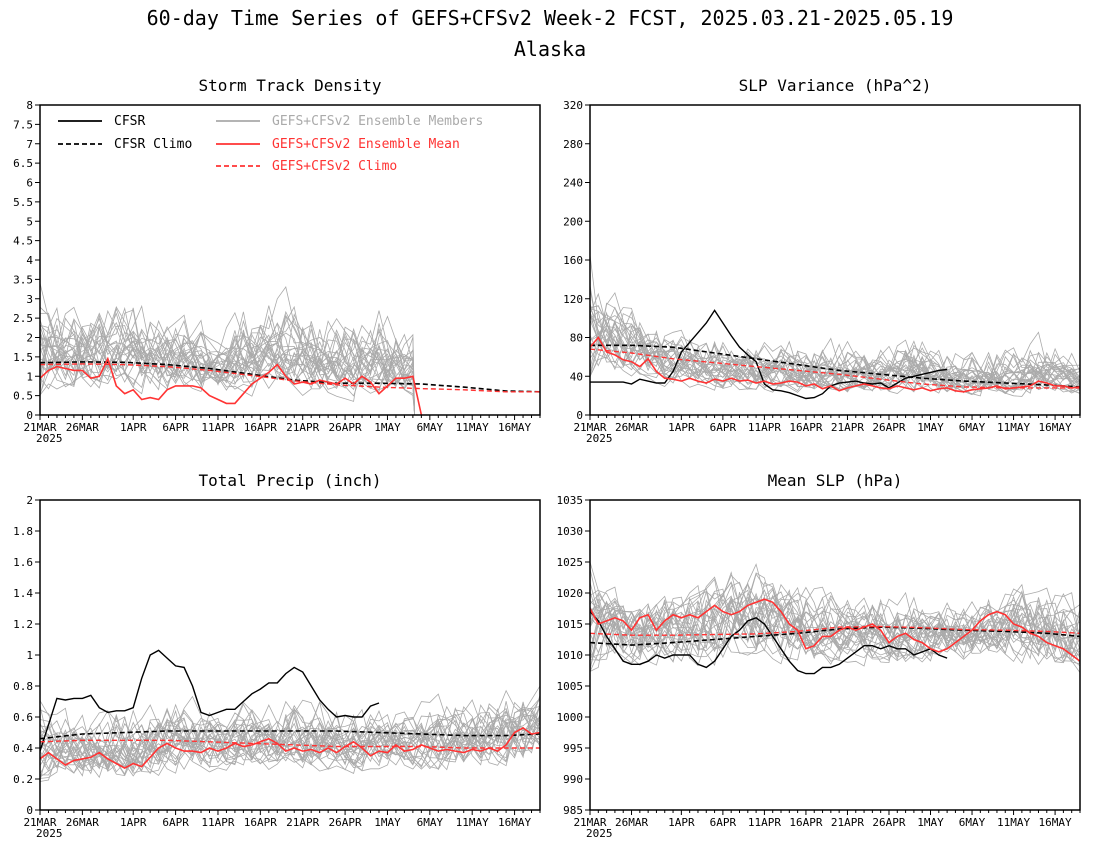  Describe the element at coordinates (29, 221) in the screenshot. I see `y-tick-label: 5` at that location.